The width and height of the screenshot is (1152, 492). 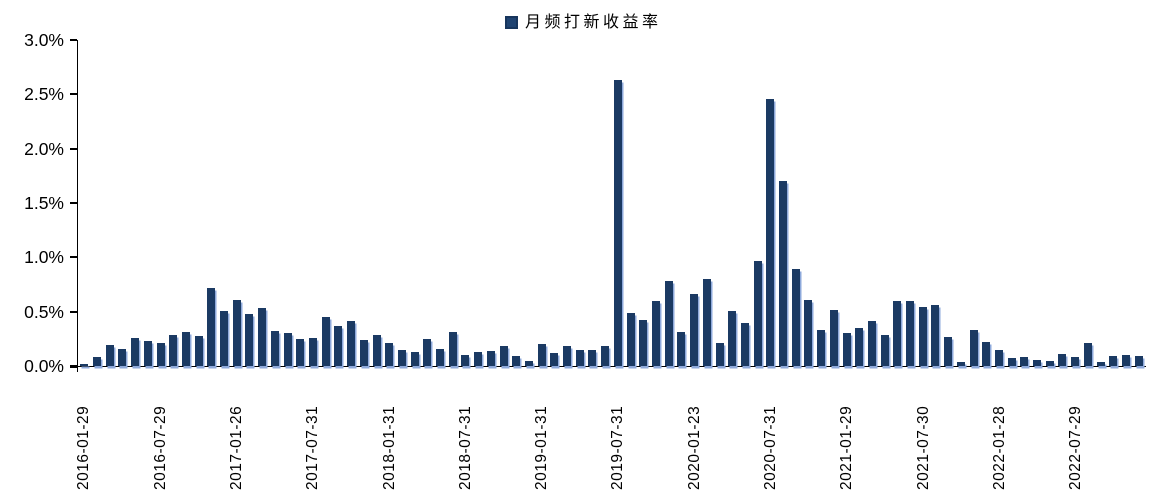 What do you see at coordinates (313, 447) in the screenshot?
I see `x-tick-label: 2017-07-31` at bounding box center [313, 447].